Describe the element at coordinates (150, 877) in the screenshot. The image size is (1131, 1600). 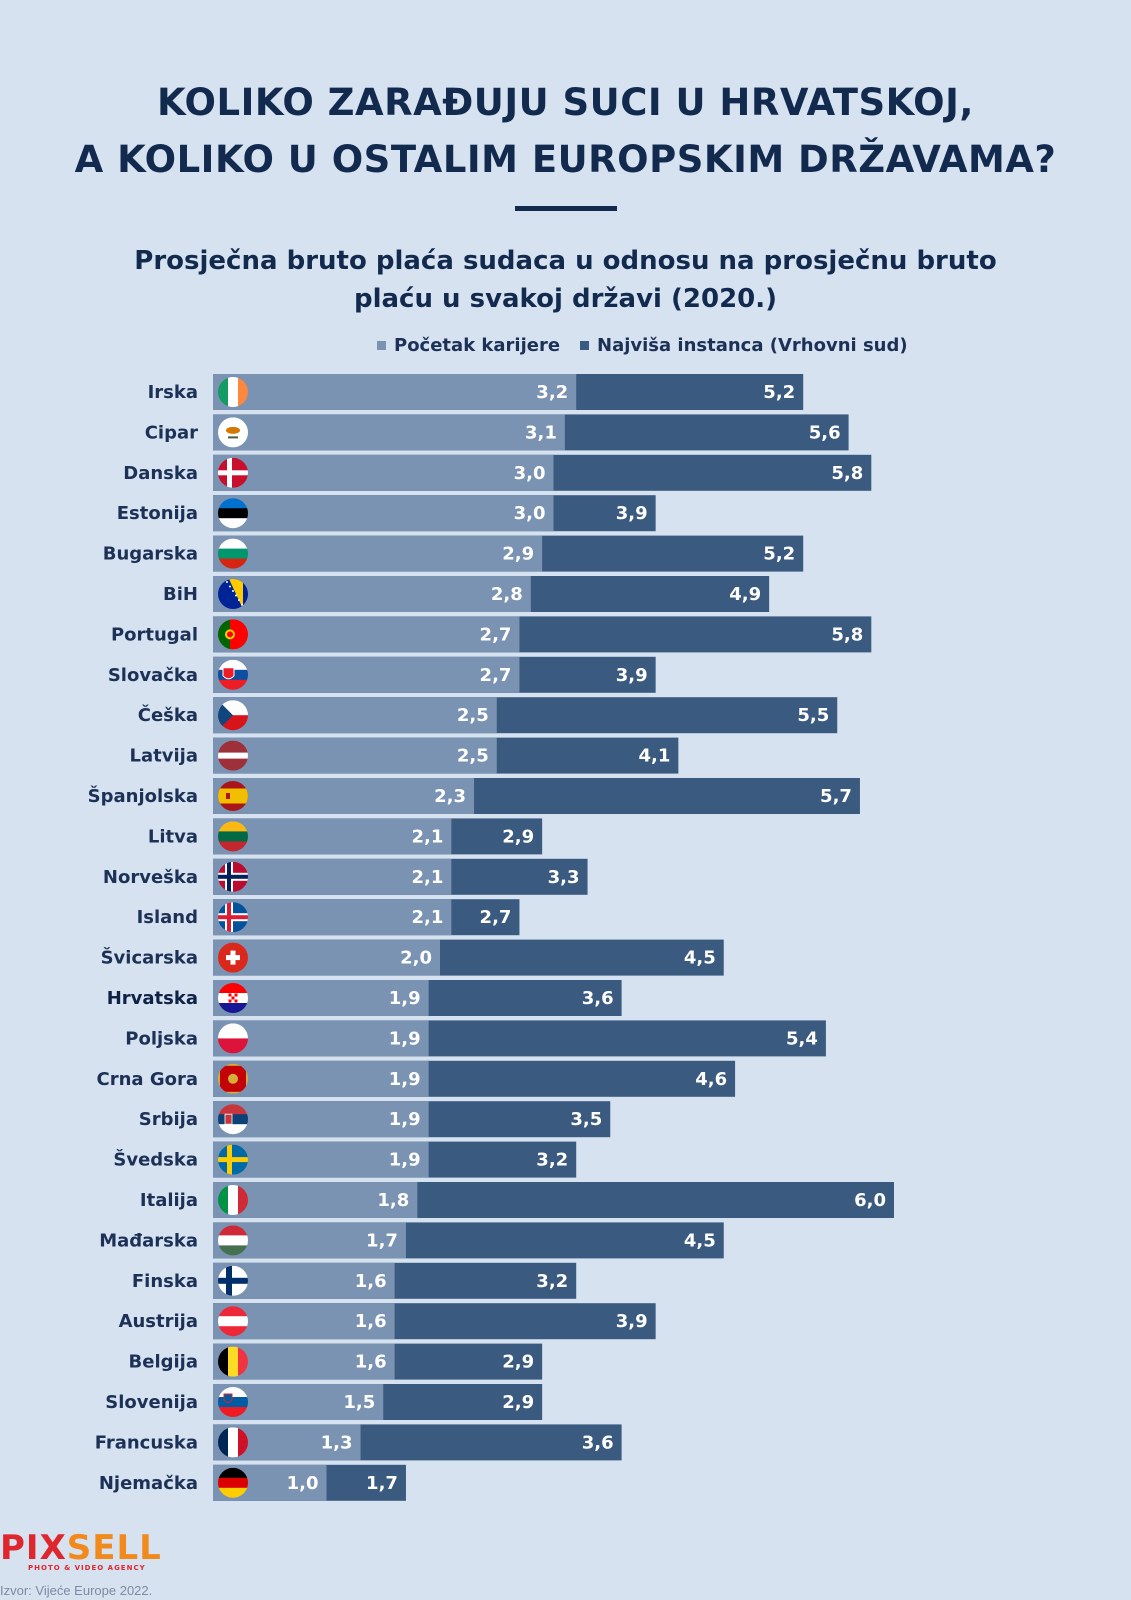
I see `country-label: Norveška` at that location.